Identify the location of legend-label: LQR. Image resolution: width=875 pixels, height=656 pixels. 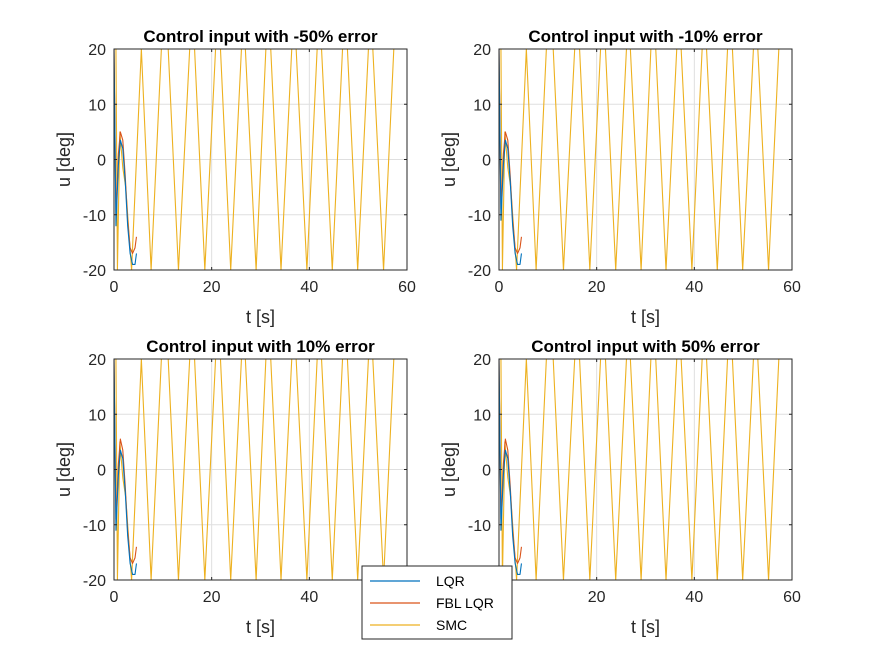
(450, 581).